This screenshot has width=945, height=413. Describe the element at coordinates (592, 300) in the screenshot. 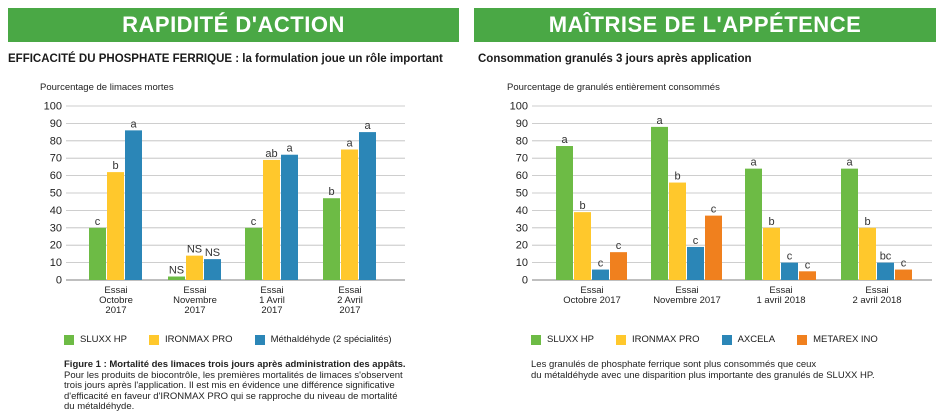

I see `x-category-label: Octobre 2017` at that location.